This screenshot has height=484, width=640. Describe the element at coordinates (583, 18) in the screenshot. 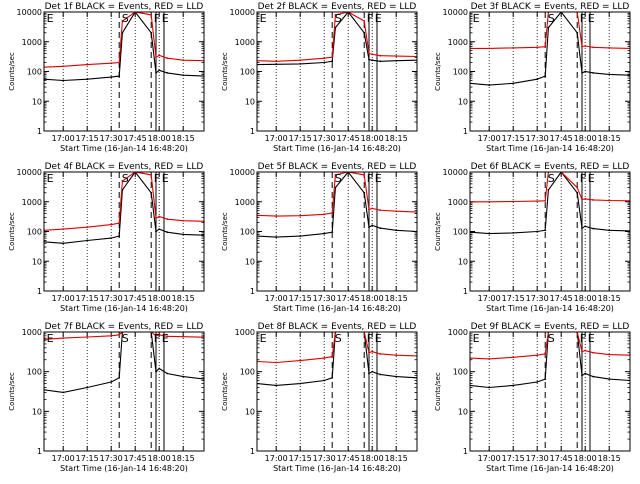

I see `interval-label: F` at that location.